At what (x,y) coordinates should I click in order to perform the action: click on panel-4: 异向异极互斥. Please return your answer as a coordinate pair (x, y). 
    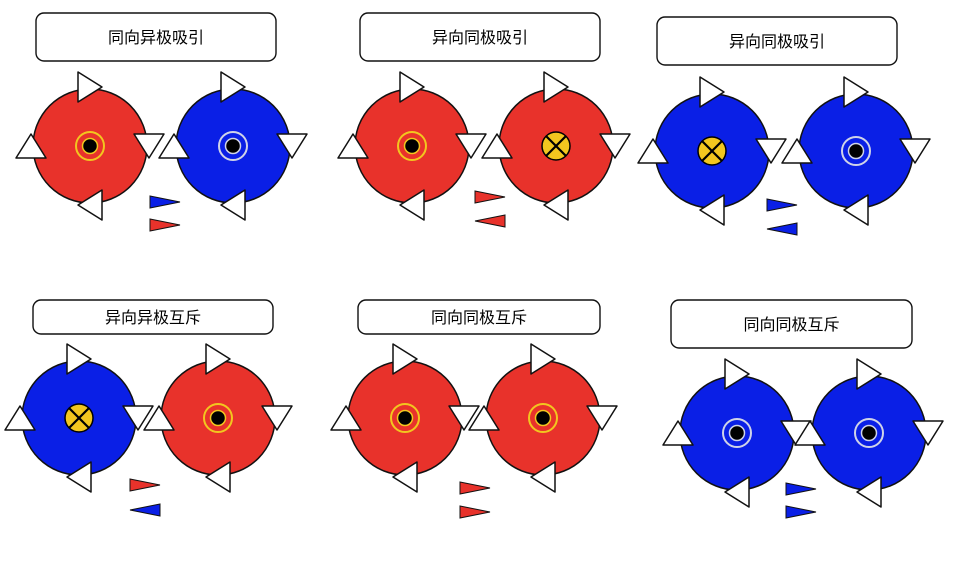
    Looking at the image, I should click on (148, 408).